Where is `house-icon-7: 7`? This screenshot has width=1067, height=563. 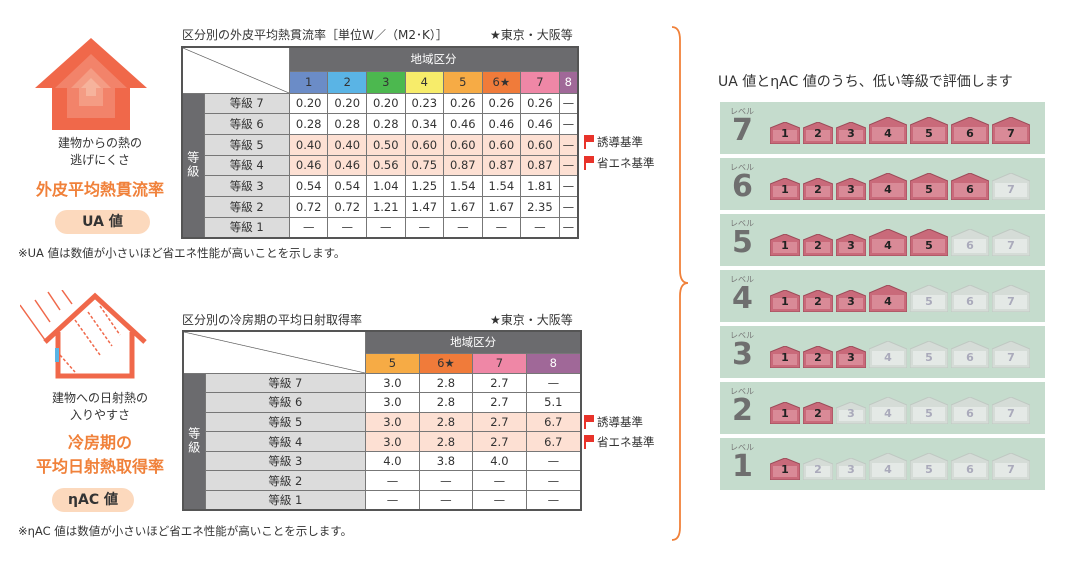
house-icon-7: 7 is located at coordinates (1011, 354).